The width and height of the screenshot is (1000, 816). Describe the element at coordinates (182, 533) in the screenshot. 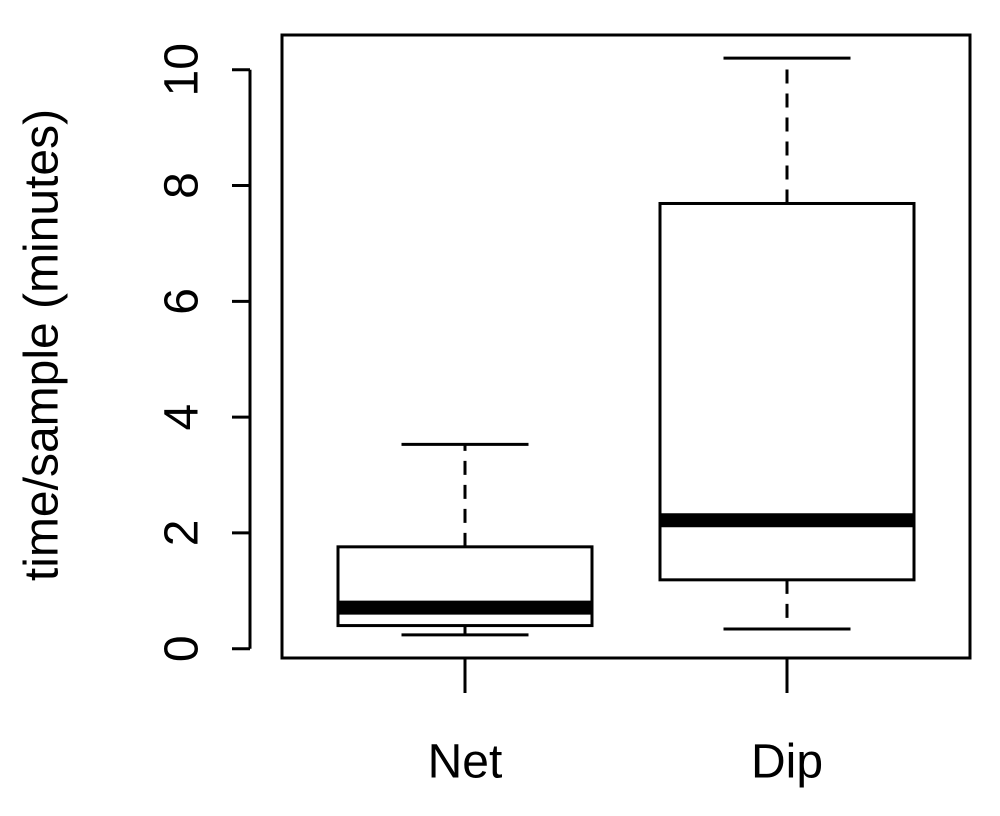

I see `y-tick-label: 2` at that location.